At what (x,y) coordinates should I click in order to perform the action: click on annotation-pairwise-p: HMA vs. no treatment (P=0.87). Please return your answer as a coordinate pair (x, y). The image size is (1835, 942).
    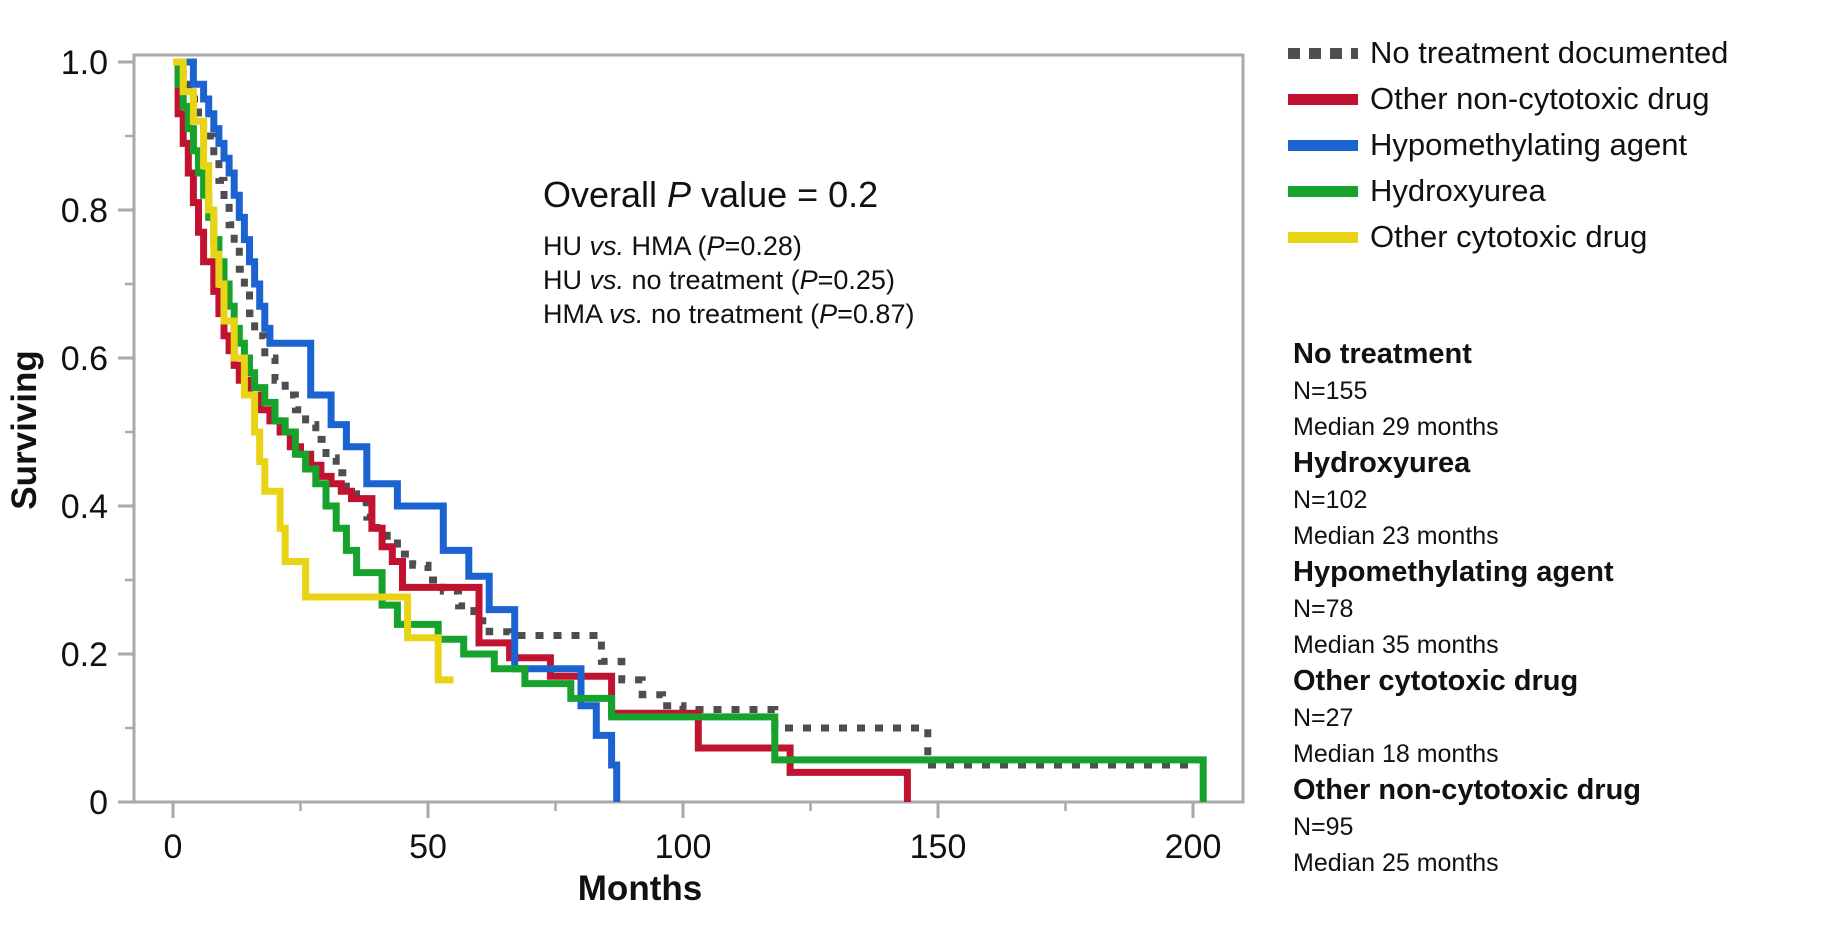
    Looking at the image, I should click on (728, 314).